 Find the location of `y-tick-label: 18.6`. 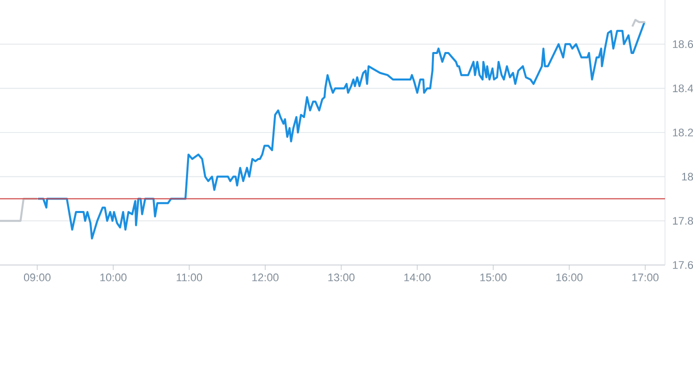

y-tick-label: 18.6 is located at coordinates (682, 44).